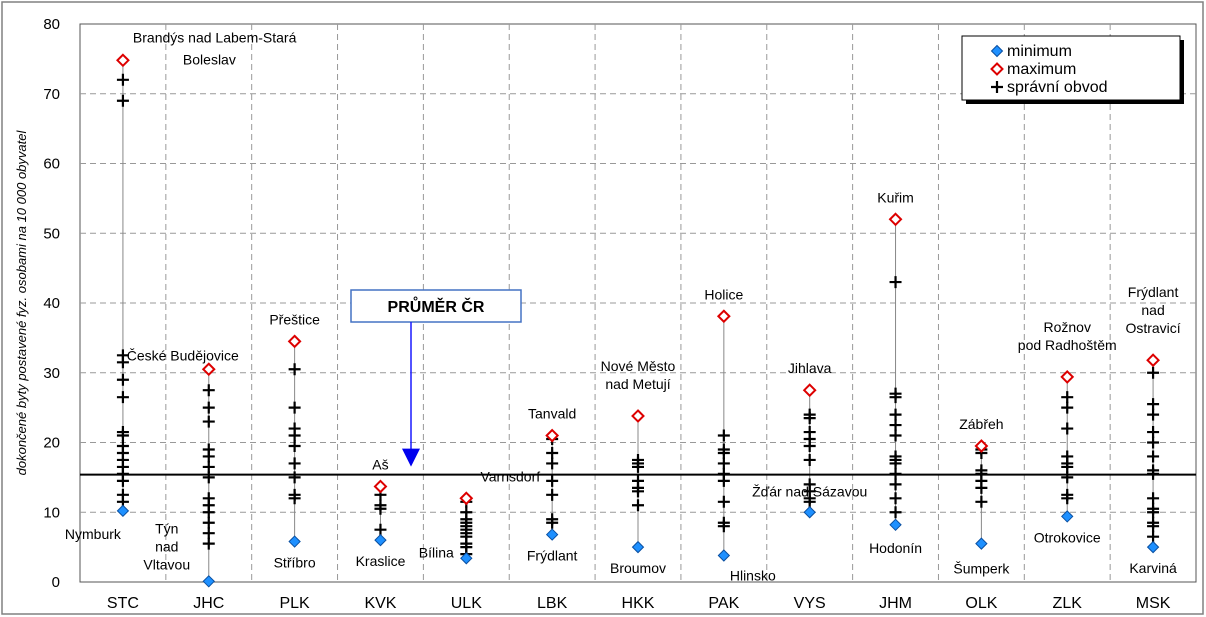  I want to click on minimum-label: Hodonín, so click(895, 548).